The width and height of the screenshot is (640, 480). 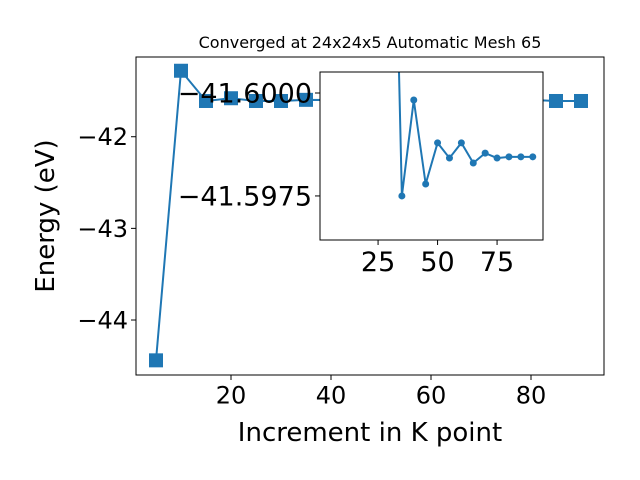 I want to click on x-tick-label: 40, so click(x=331, y=395).